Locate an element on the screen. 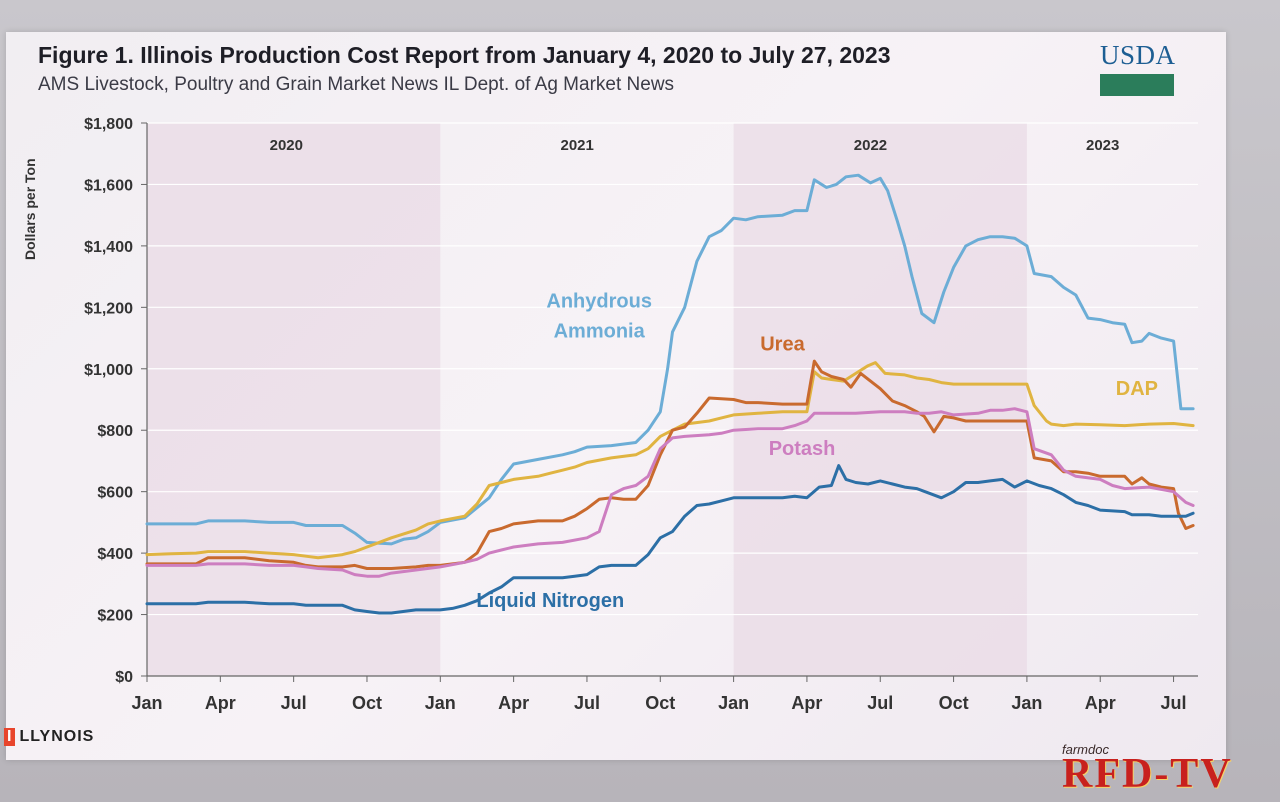 This screenshot has width=1280, height=802. y-tick-label: $600 is located at coordinates (115, 493).